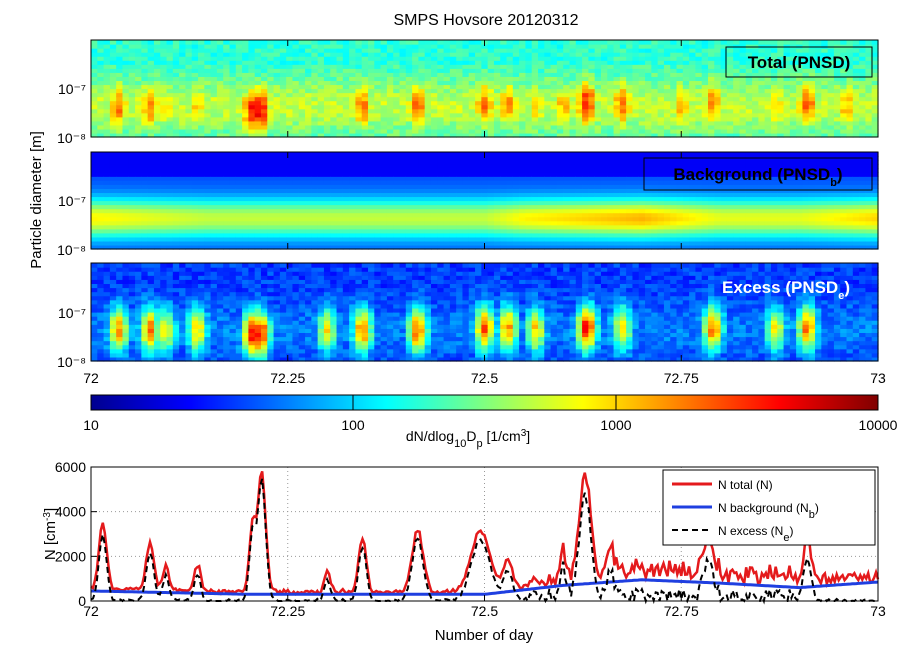 The width and height of the screenshot is (911, 648). What do you see at coordinates (51, 534) in the screenshot?
I see `y-axis-label: N [cm-3]` at bounding box center [51, 534].